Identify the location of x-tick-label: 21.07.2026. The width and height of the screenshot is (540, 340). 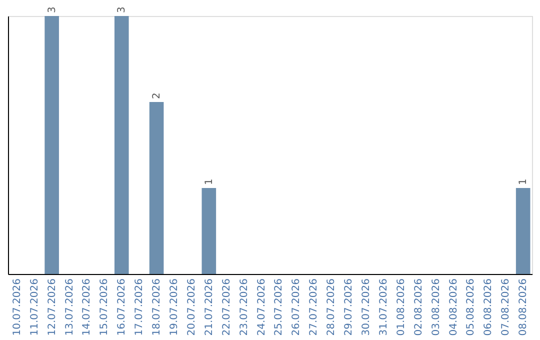
(209, 307).